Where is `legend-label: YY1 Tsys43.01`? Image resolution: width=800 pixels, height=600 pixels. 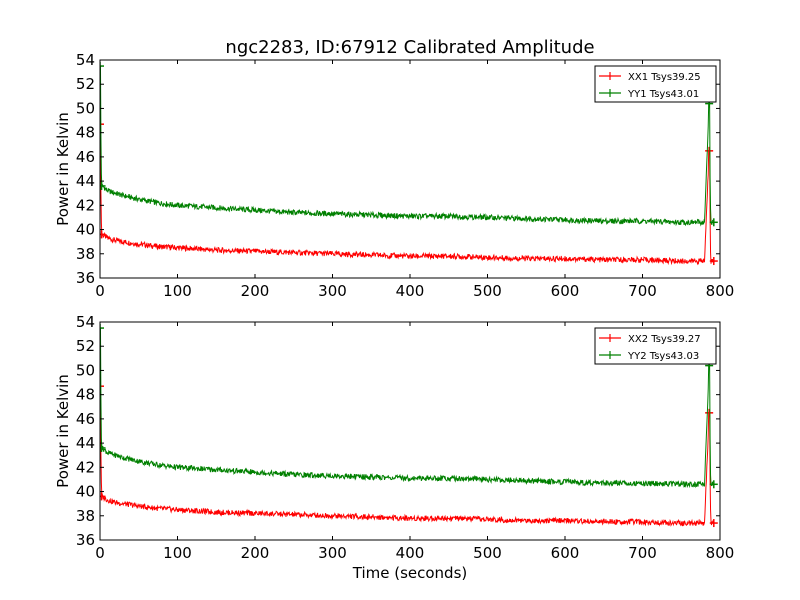
legend-label: YY1 Tsys43.01 is located at coordinates (663, 94).